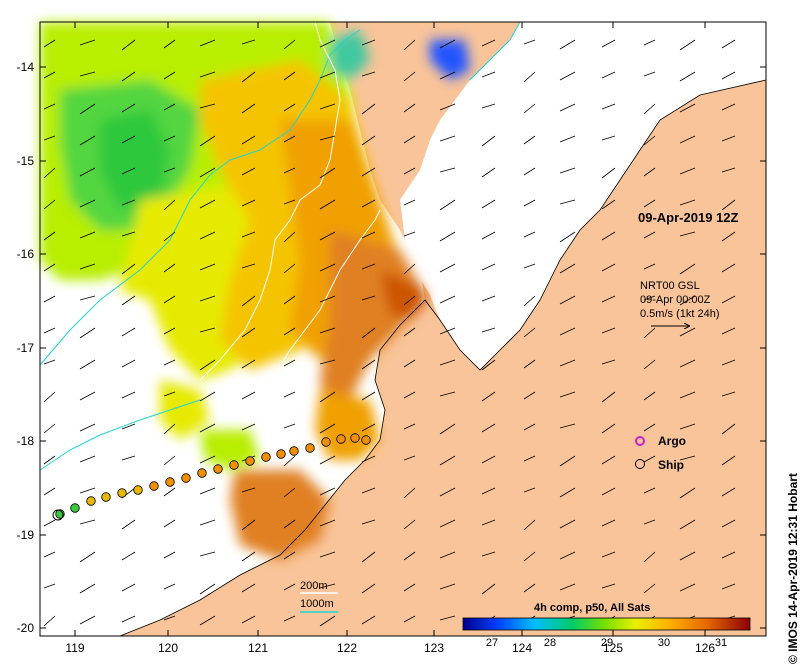 This screenshot has width=809, height=672. Describe the element at coordinates (26, 254) in the screenshot. I see `y-tick-label: -16` at that location.